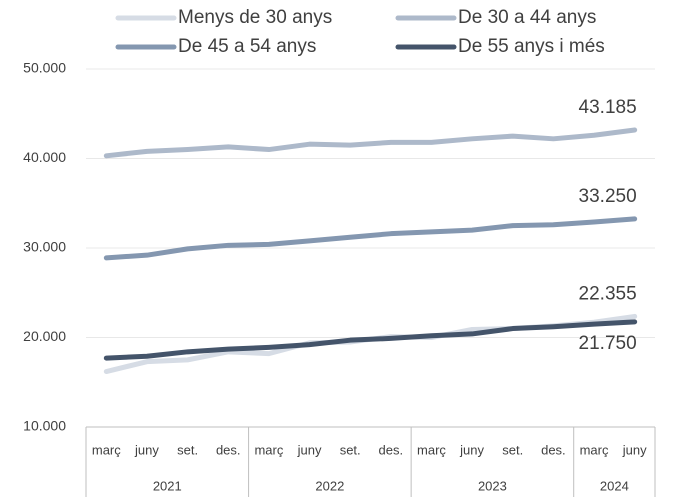  I want to click on x-group-label: 2023, so click(492, 485).